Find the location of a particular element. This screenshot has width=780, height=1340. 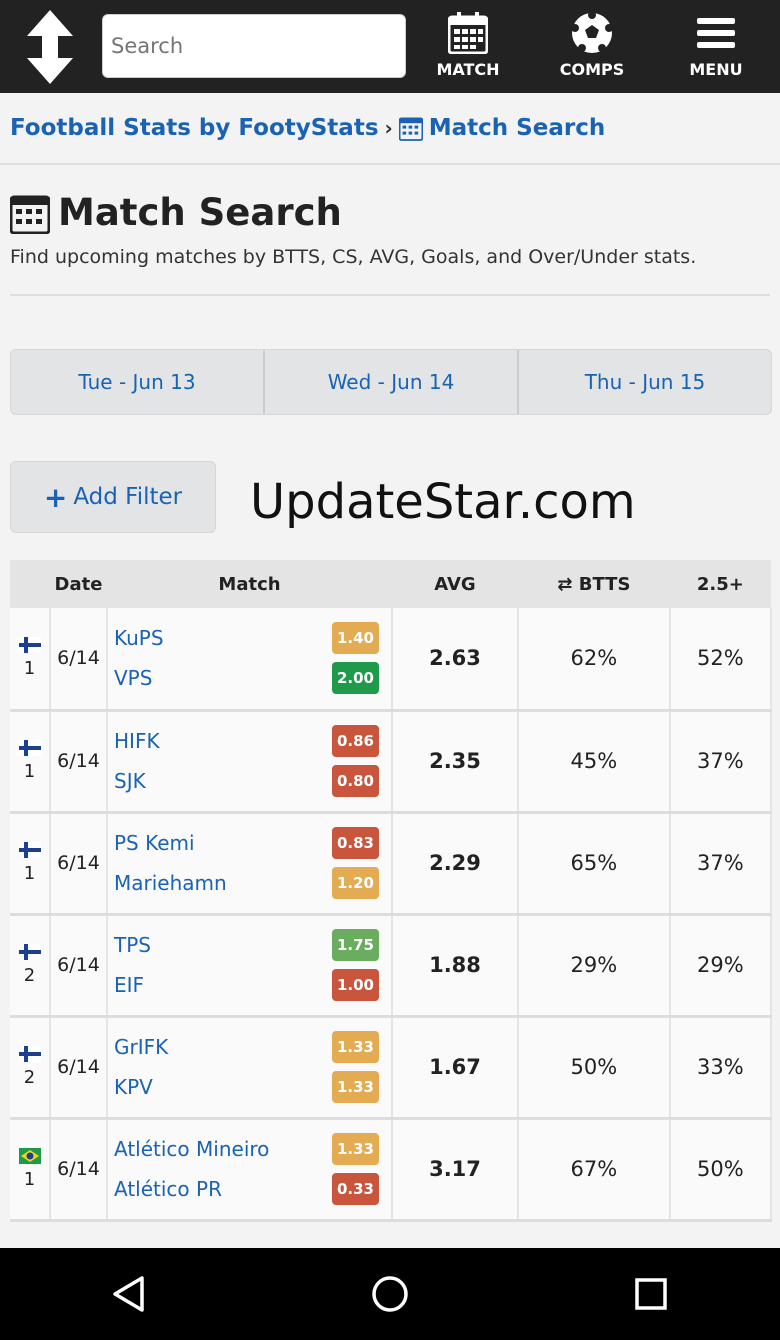

col-btts: ⇄ BTTS is located at coordinates (594, 584).